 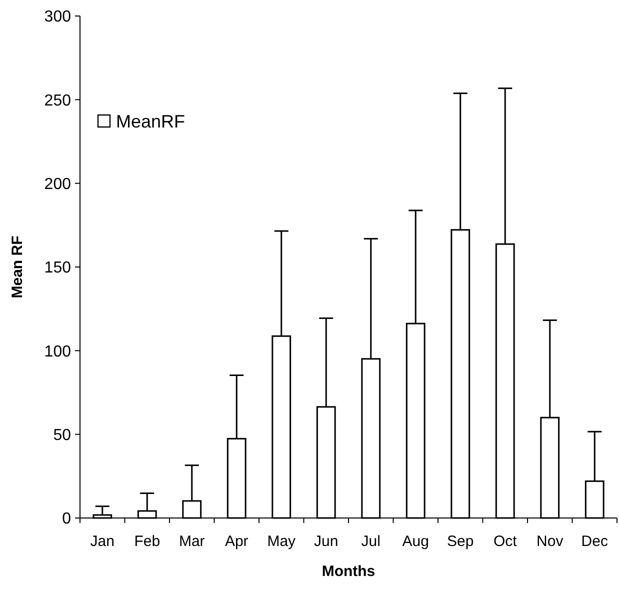 I want to click on x-tick-label: Nov, so click(x=550, y=541).